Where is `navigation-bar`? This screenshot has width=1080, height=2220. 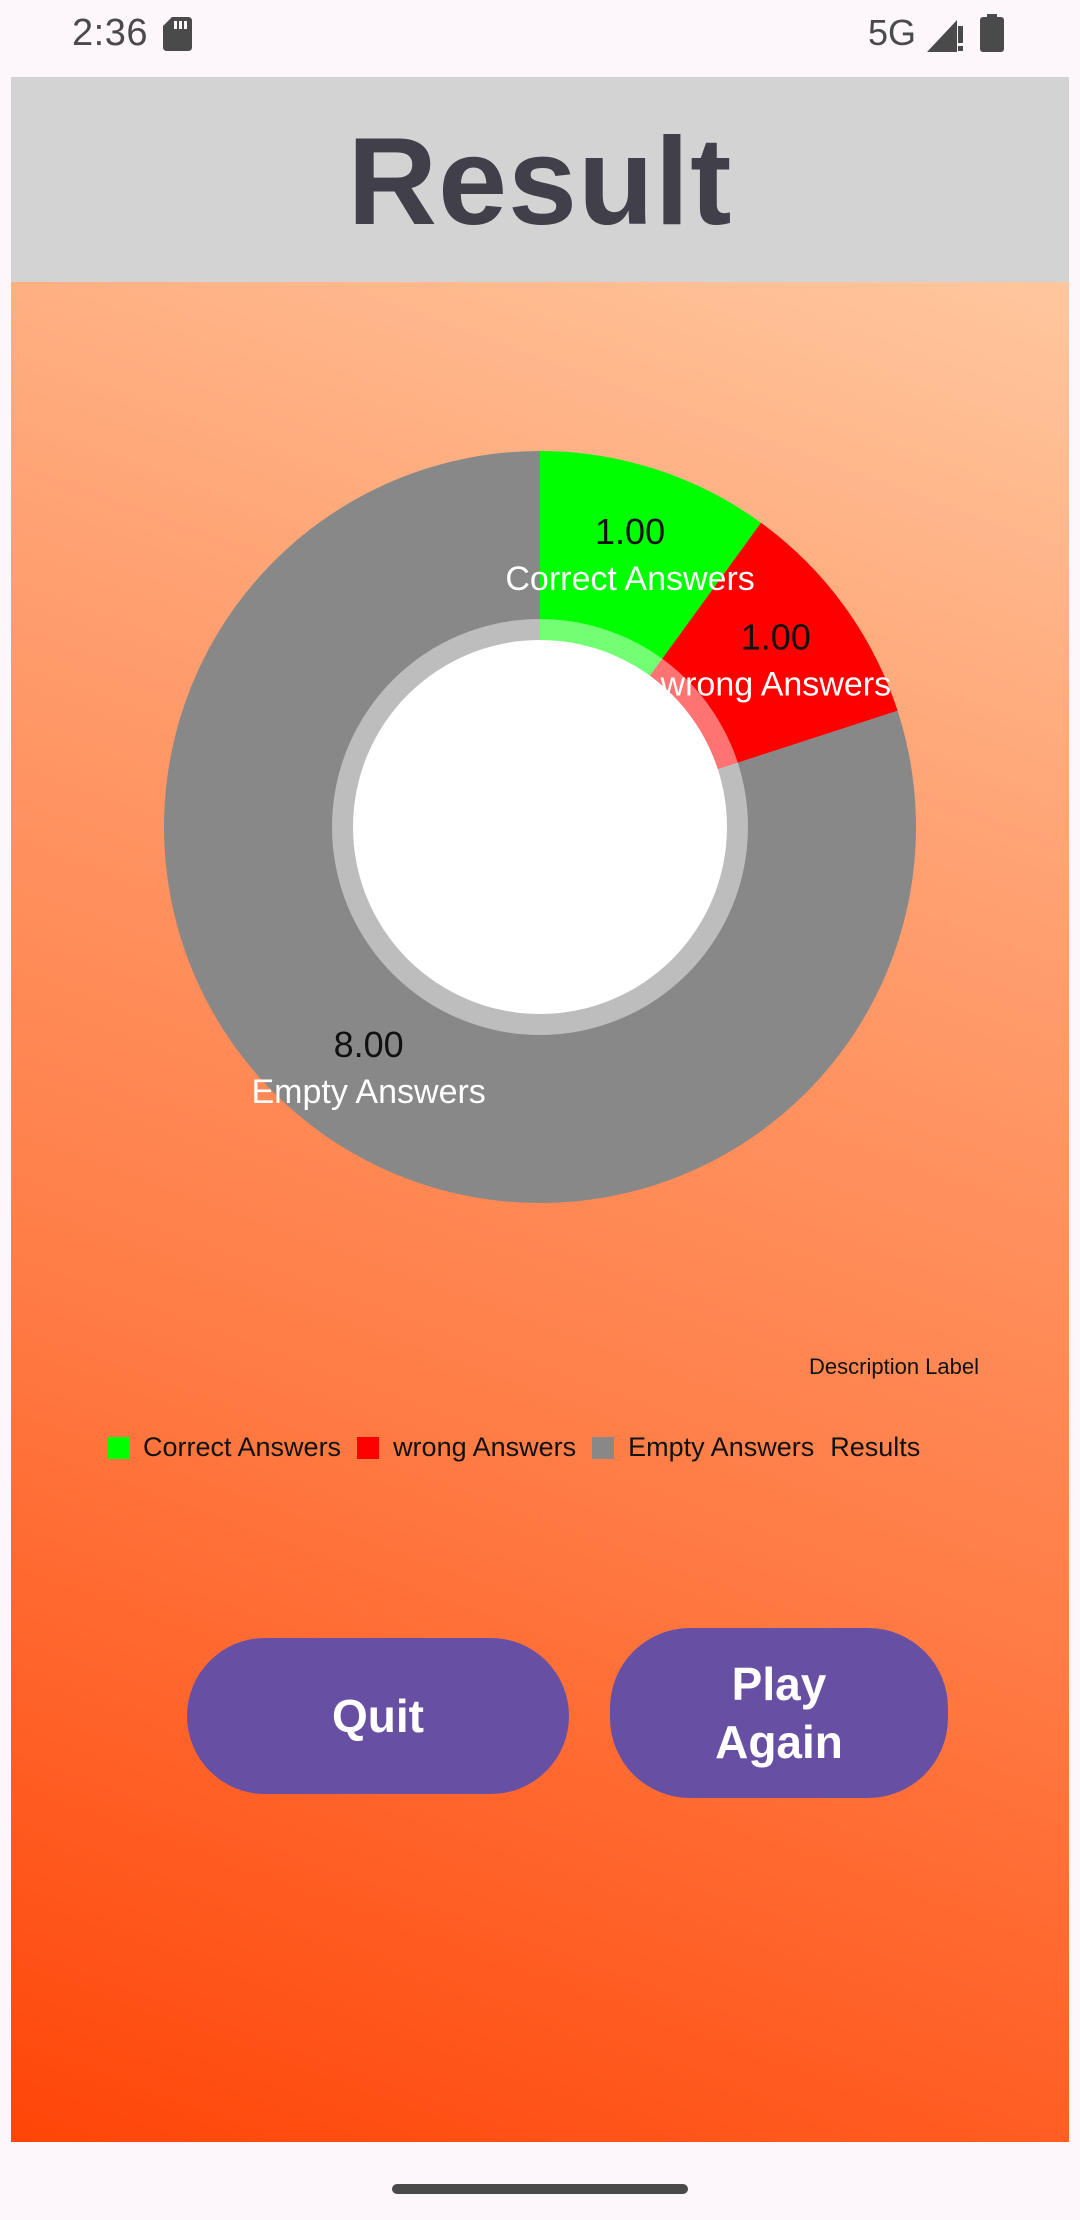 navigation-bar is located at coordinates (540, 2184).